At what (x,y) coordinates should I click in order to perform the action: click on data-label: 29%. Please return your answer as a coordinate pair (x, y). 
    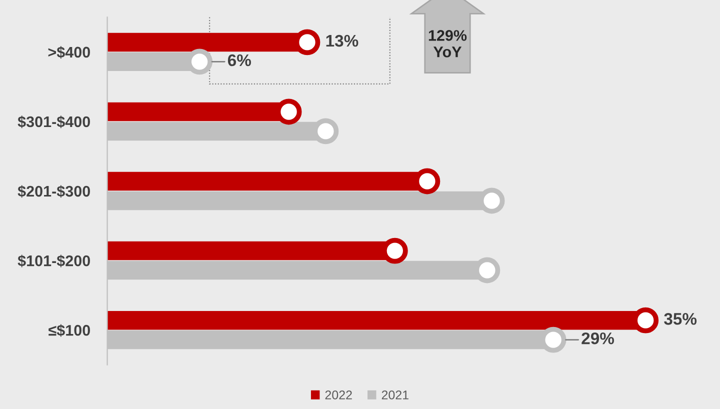
    Looking at the image, I should click on (598, 338).